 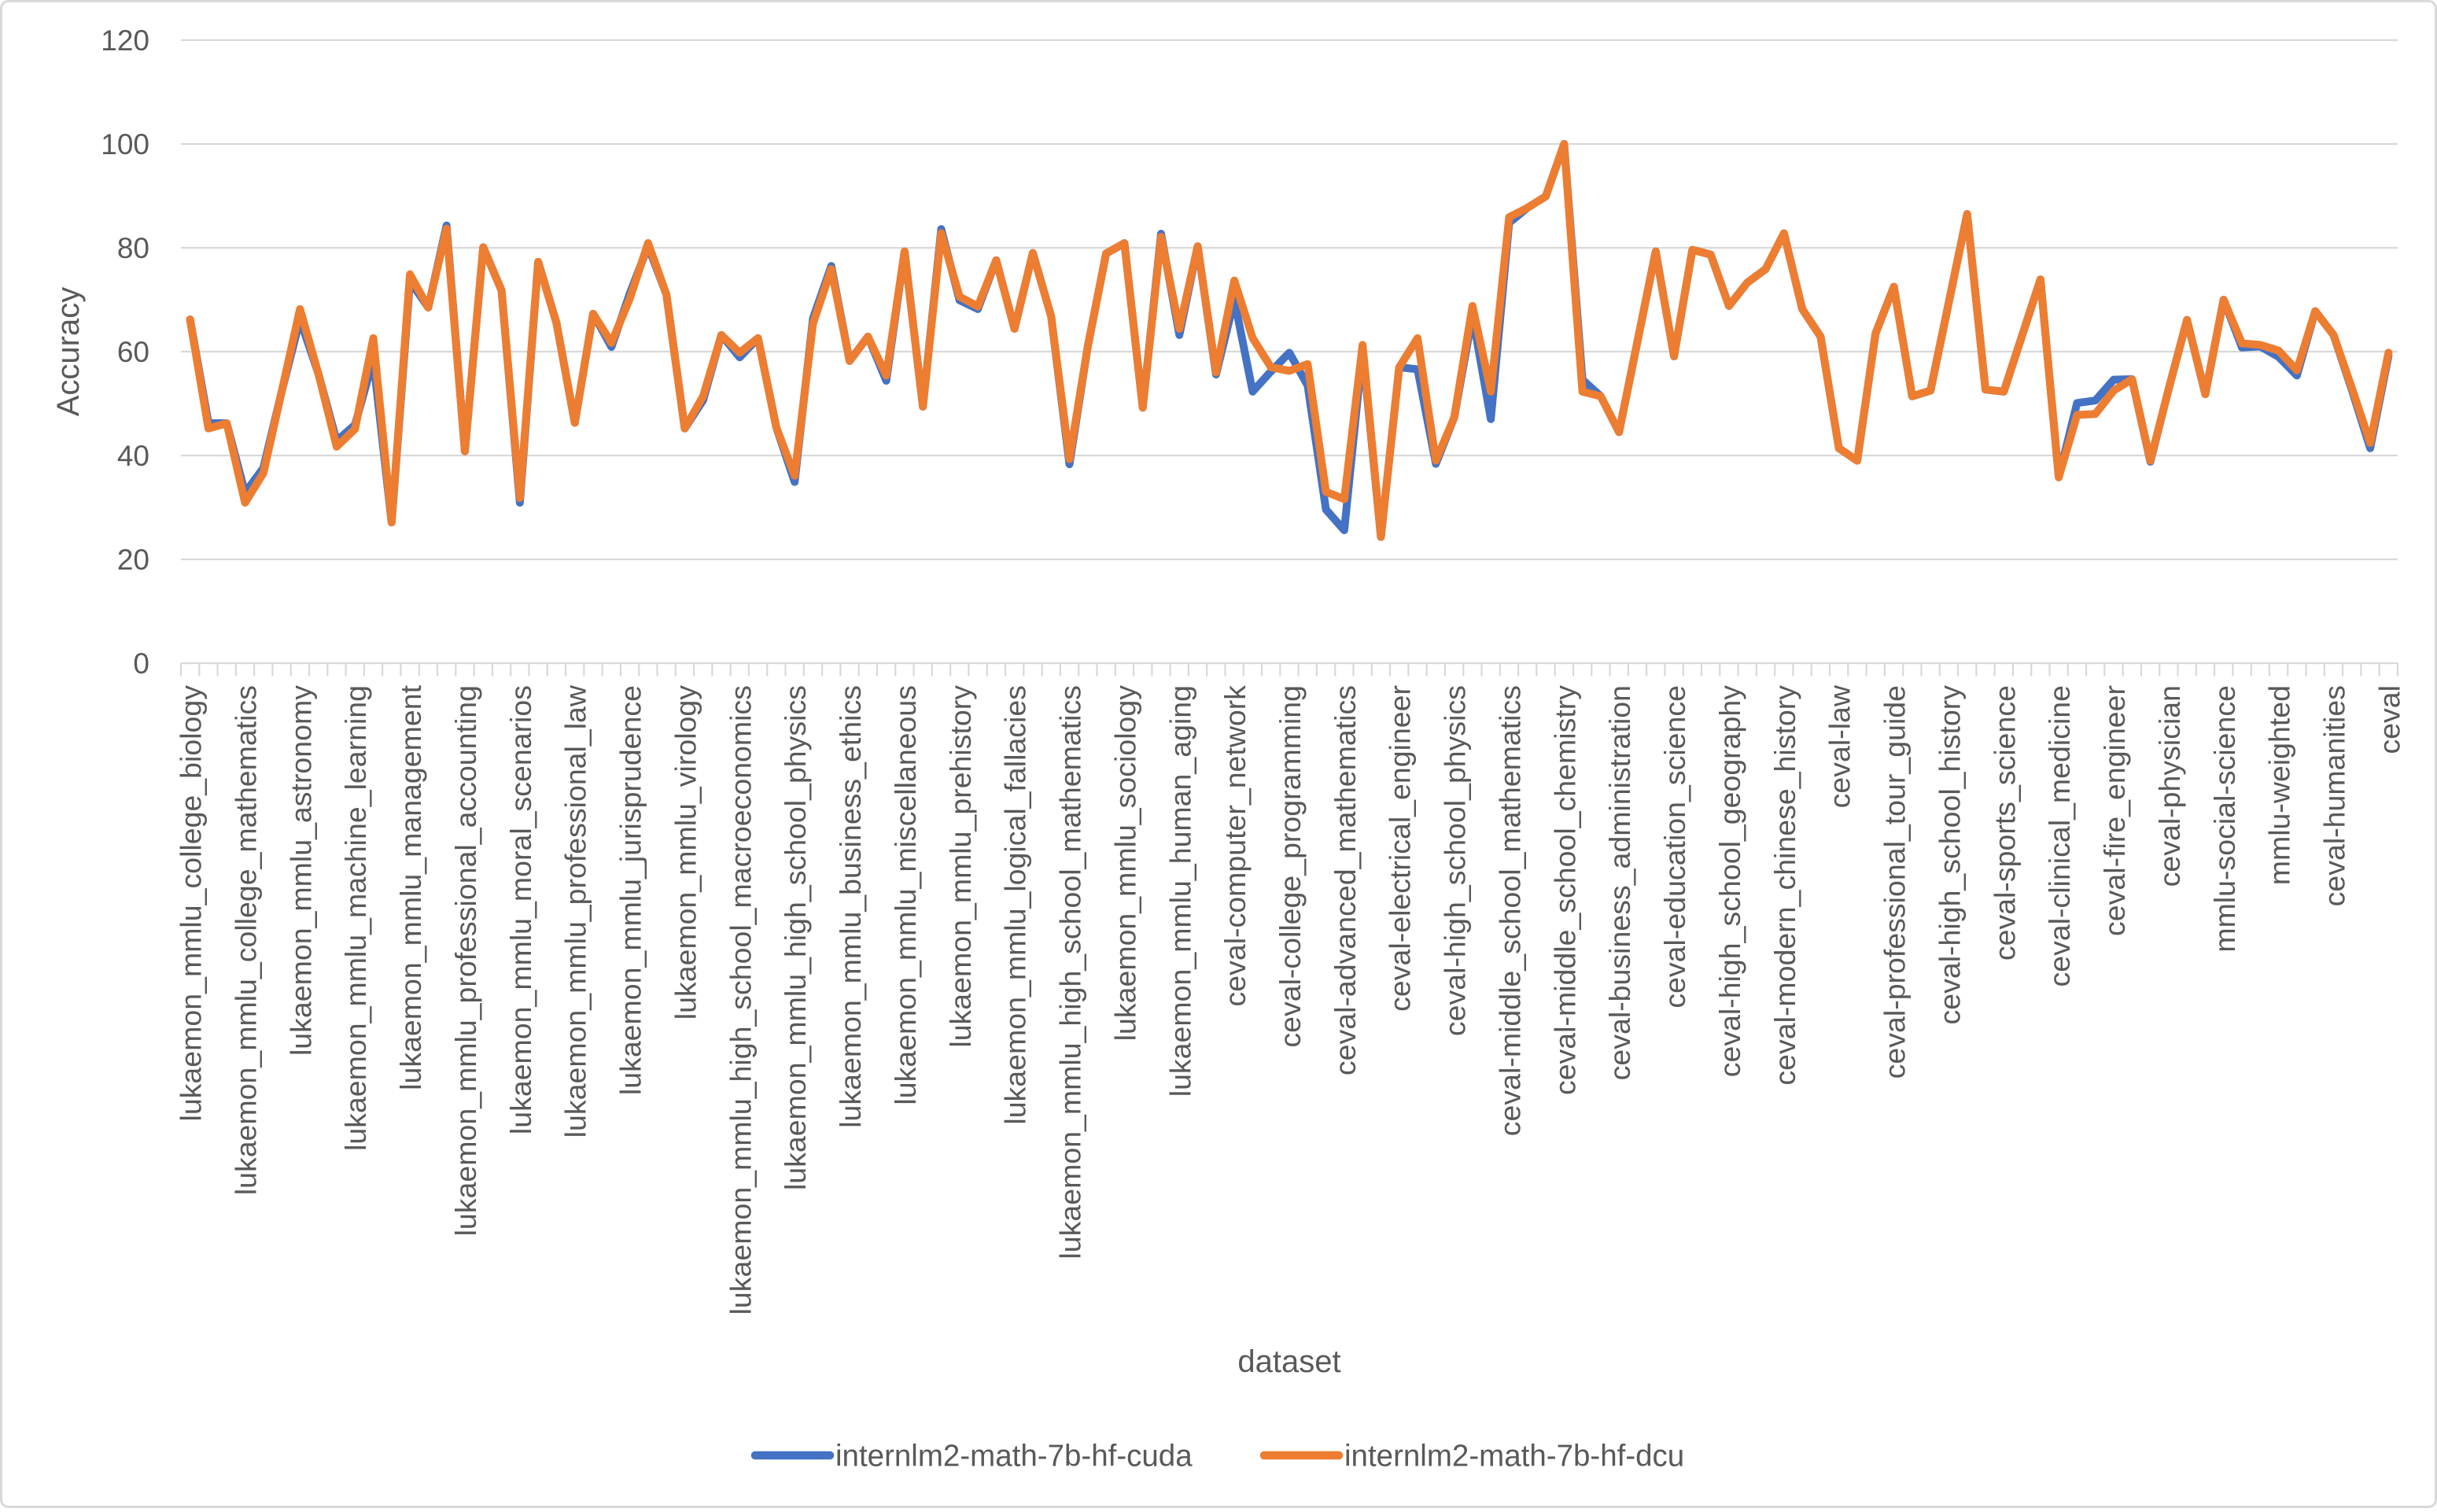 What do you see at coordinates (1125, 863) in the screenshot?
I see `svg-text: lukaemon_mmlu_sociology` at bounding box center [1125, 863].